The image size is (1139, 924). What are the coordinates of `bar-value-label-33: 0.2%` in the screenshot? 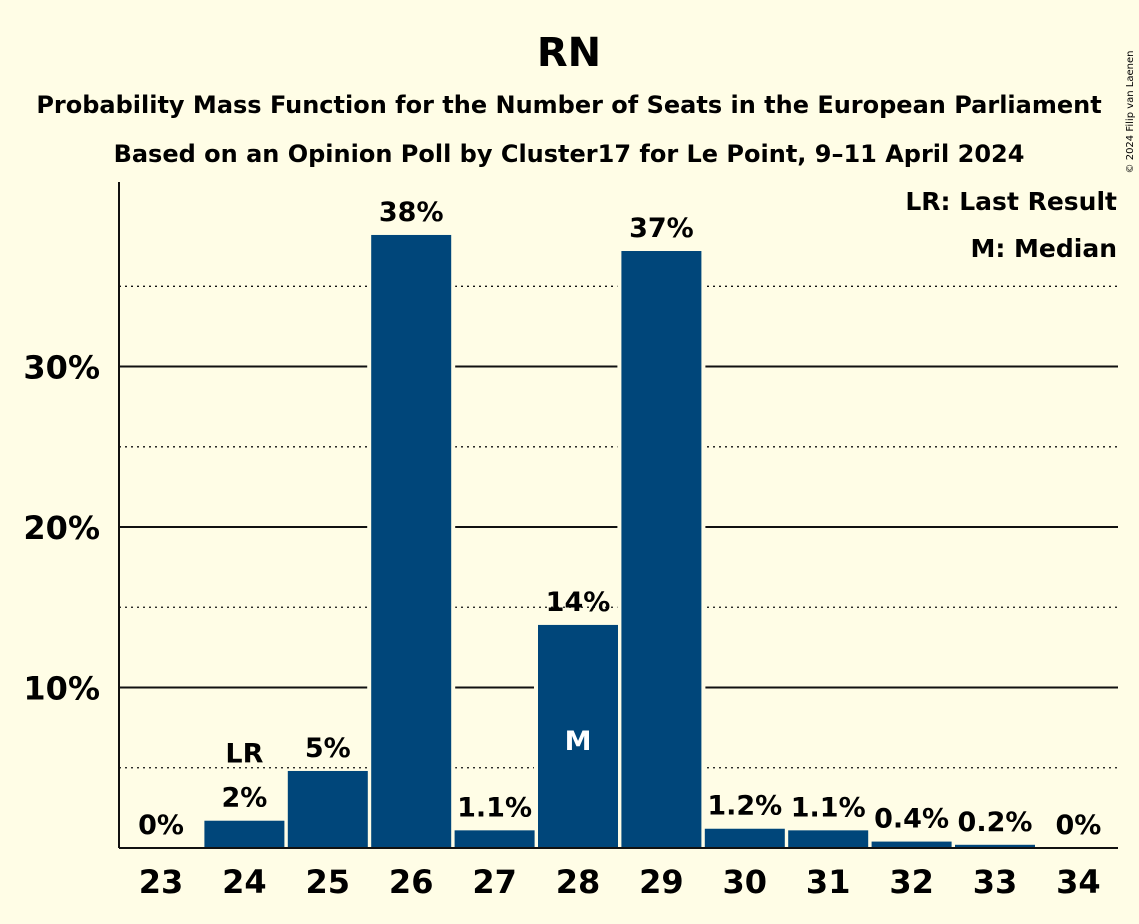 It's located at (995, 822).